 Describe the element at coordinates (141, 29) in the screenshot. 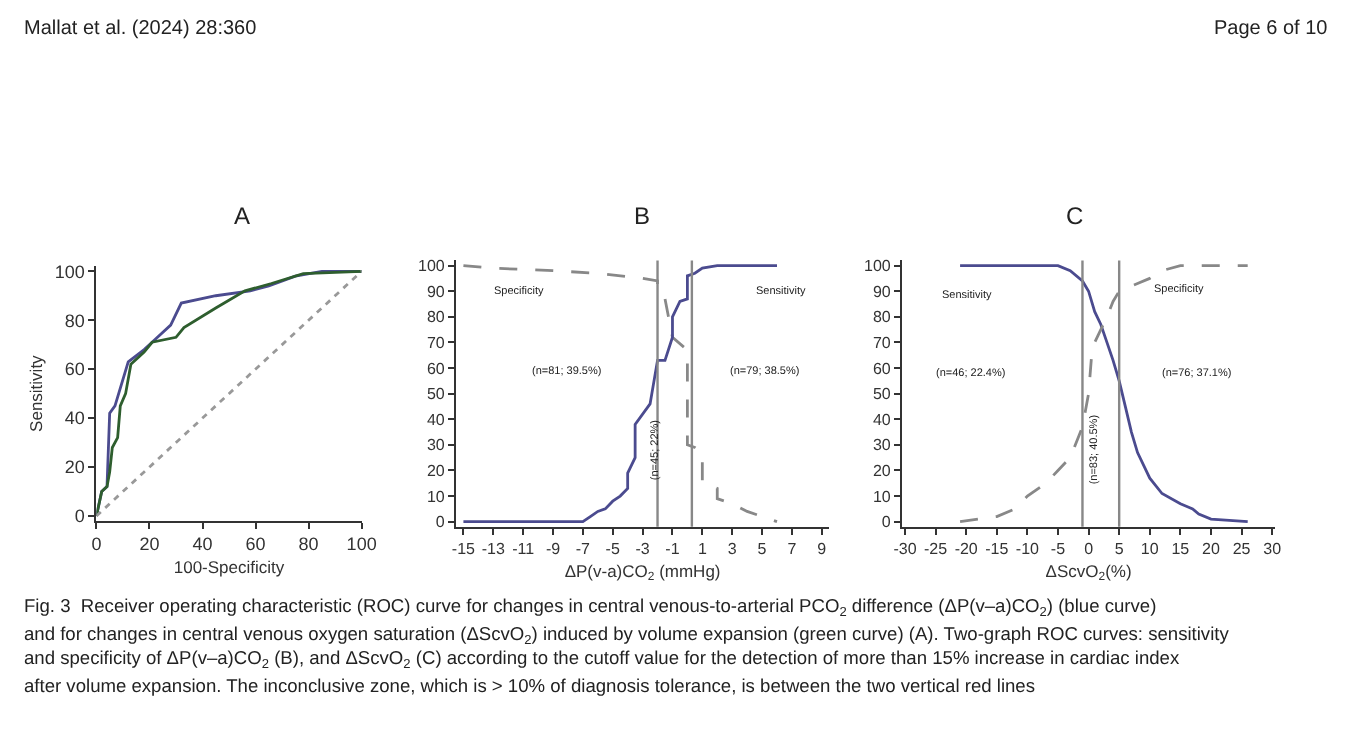

I see `text: Mallat et al. (2024) 28:360` at that location.